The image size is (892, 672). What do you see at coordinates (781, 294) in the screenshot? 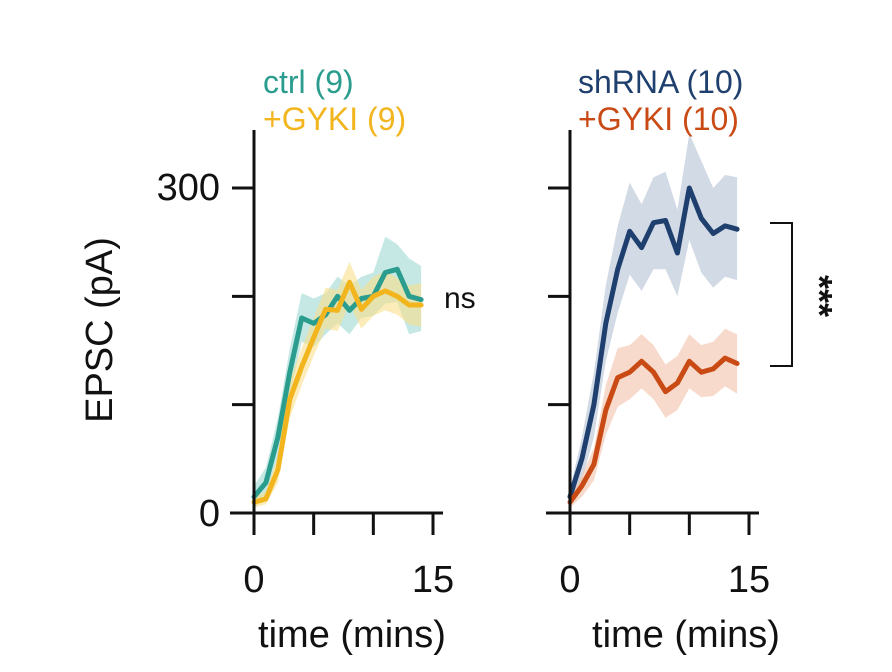
I see `significance-bracket` at bounding box center [781, 294].